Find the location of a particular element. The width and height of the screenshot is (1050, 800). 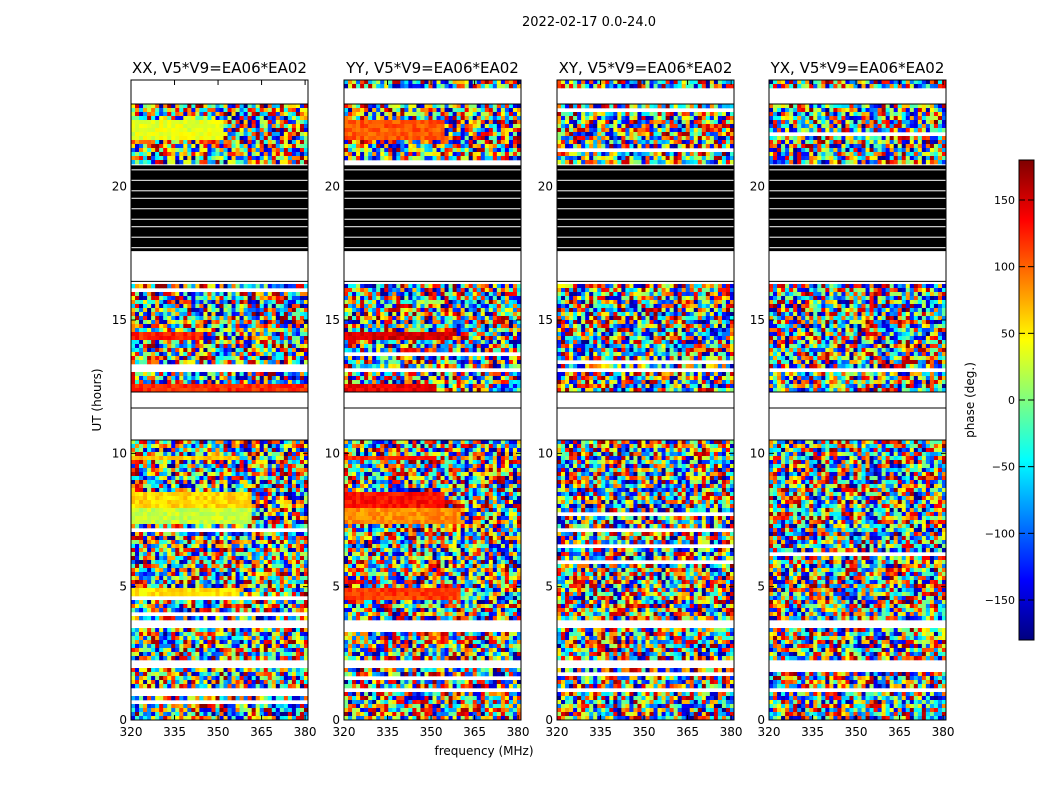

y-axis-label: UT (hours) is located at coordinates (97, 399).